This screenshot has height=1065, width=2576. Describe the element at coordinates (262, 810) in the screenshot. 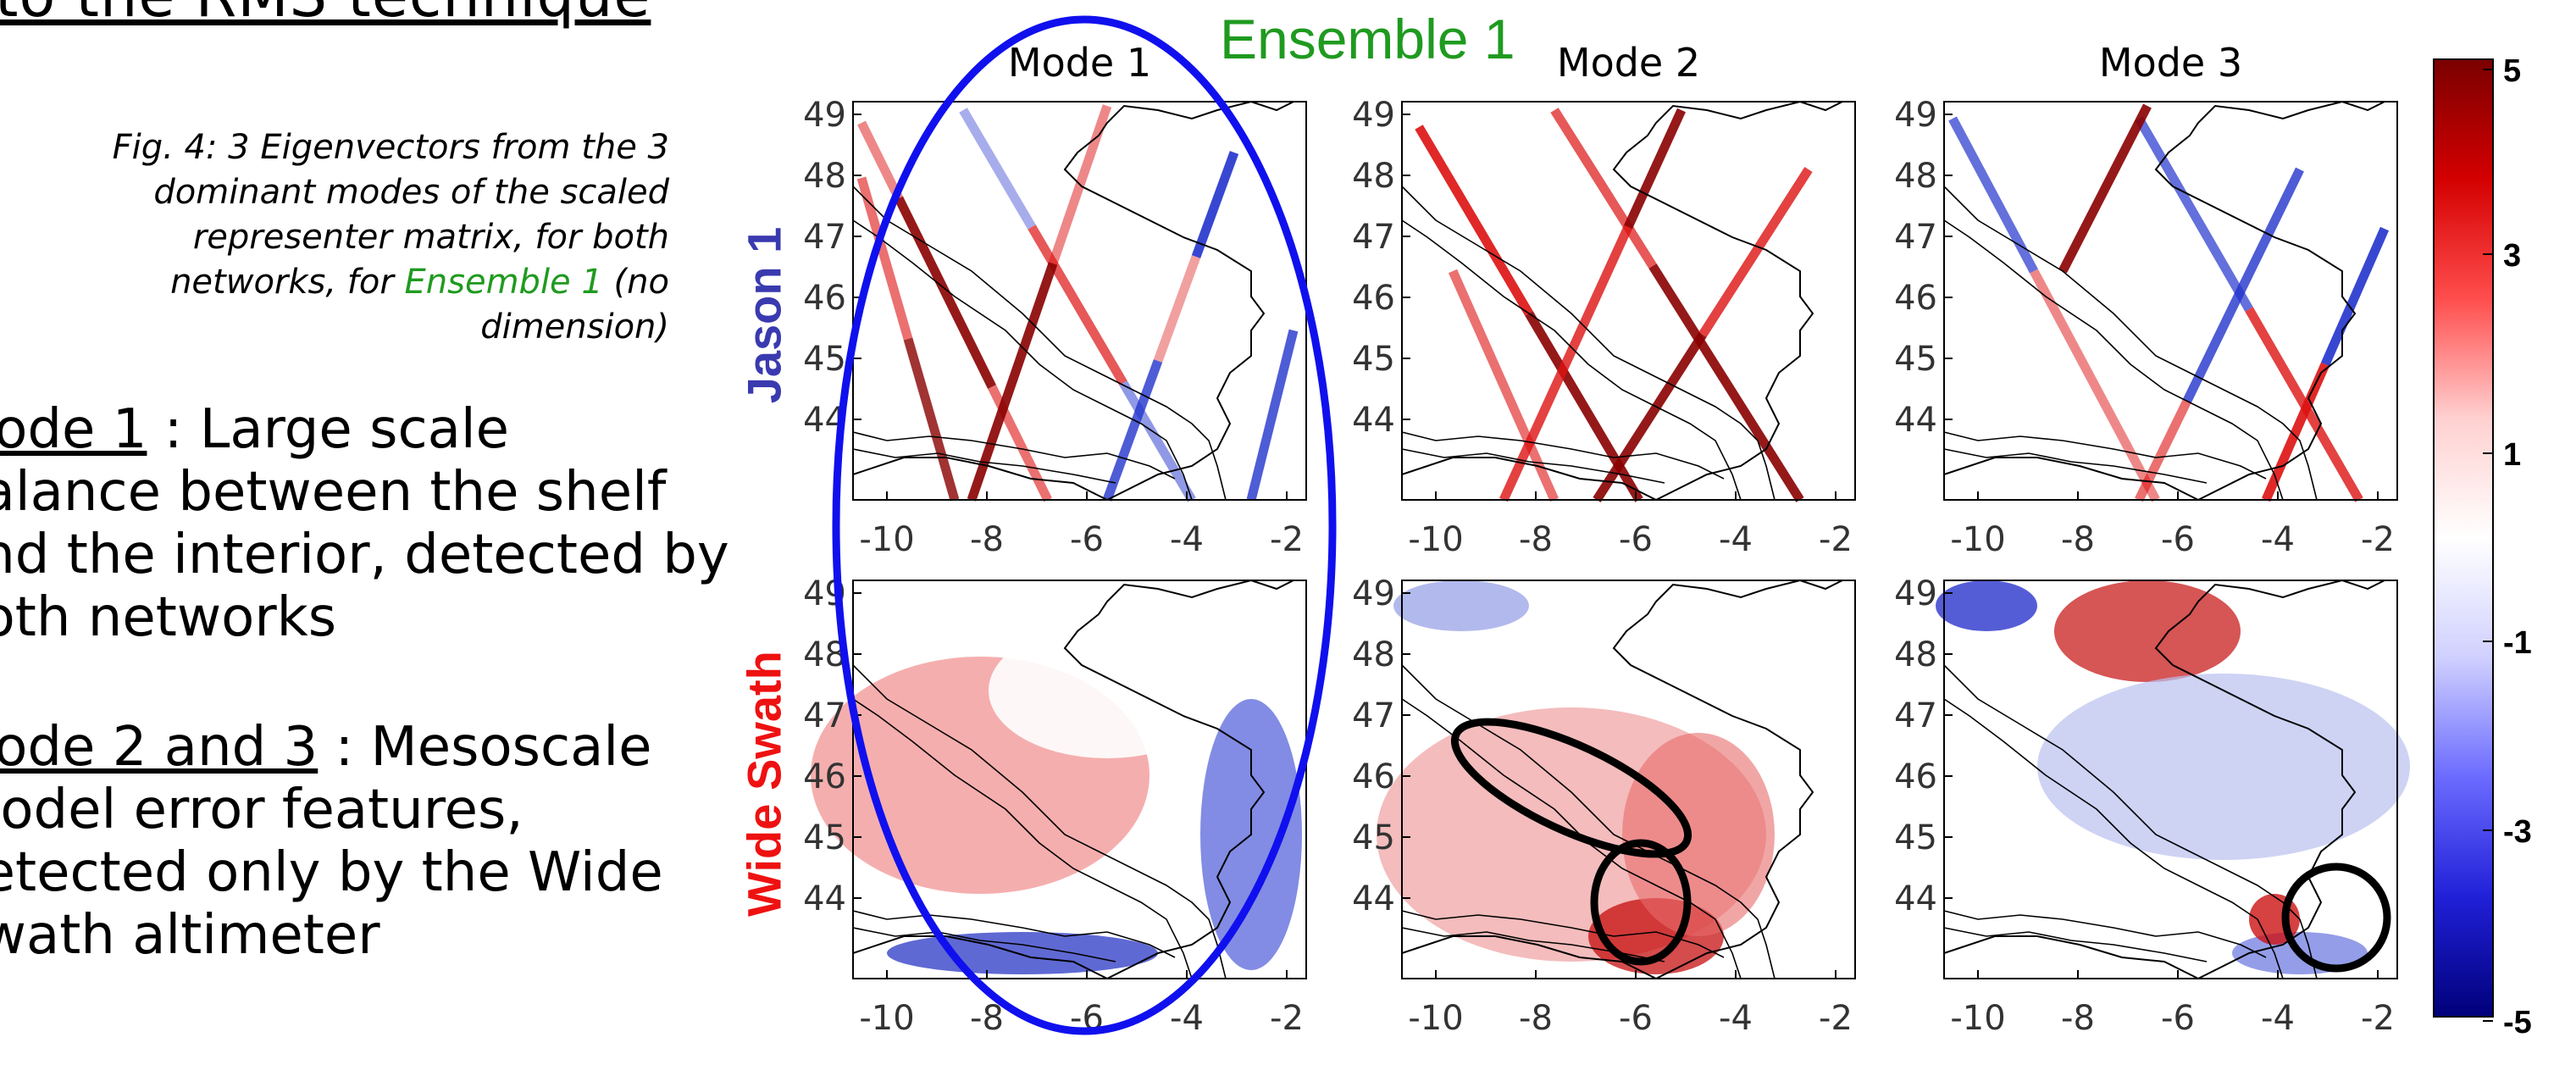

I see `bullet-line: model error features,` at that location.